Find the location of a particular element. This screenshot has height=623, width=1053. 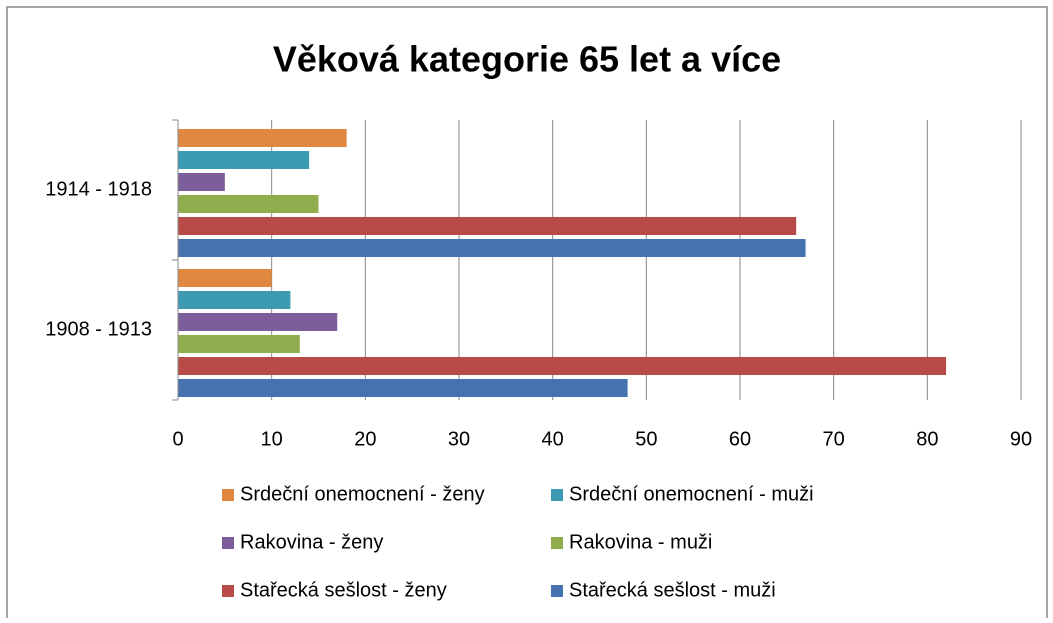

legend-label: Rakovina - ženy is located at coordinates (311, 542).